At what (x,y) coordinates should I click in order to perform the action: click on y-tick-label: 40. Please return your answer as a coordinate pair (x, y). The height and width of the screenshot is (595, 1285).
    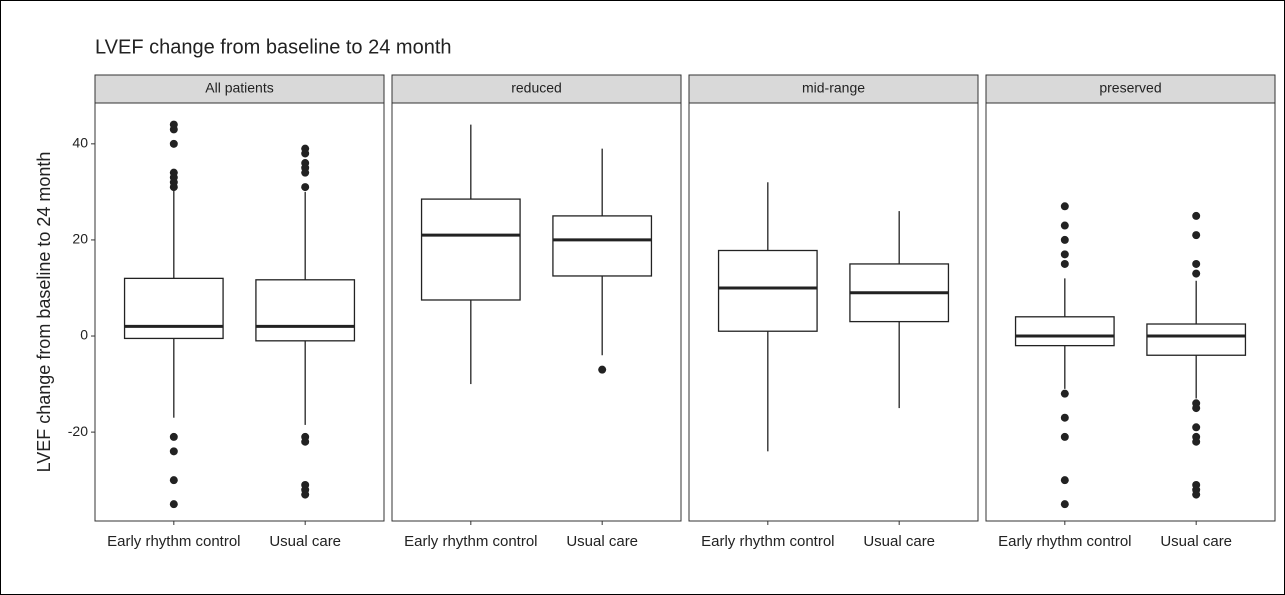
    Looking at the image, I should click on (80, 143).